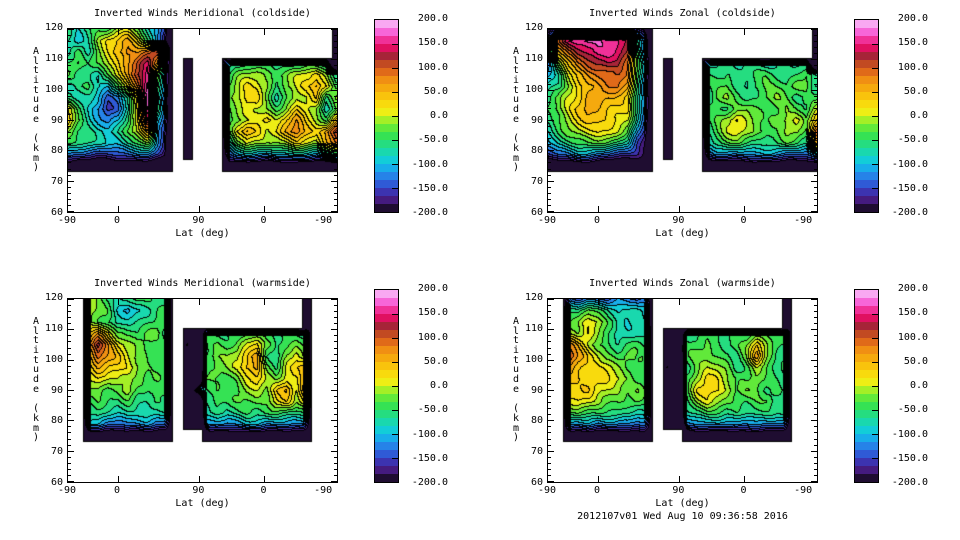 The width and height of the screenshot is (960, 540). What do you see at coordinates (36, 380) in the screenshot?
I see `y-axis-title-char: d` at bounding box center [36, 380].